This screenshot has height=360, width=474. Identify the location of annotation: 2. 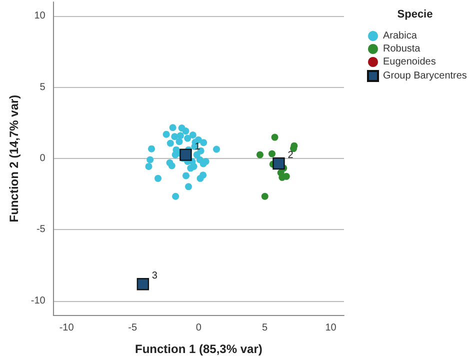
(291, 155).